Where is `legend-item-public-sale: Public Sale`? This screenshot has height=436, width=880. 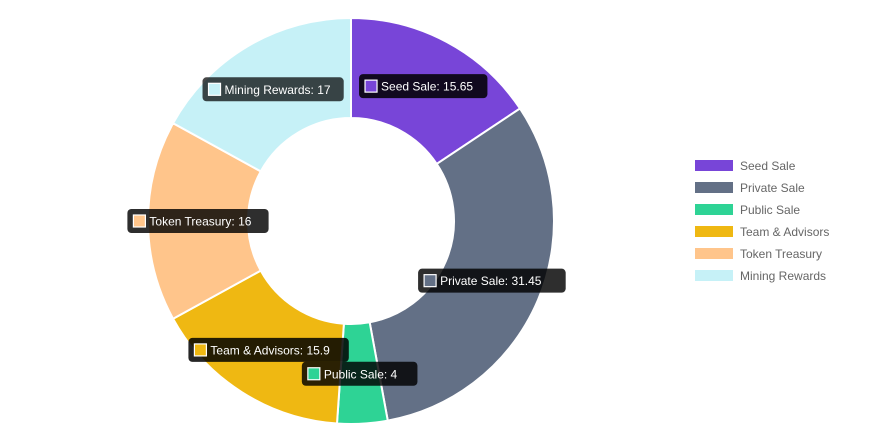 legend-item-public-sale: Public Sale is located at coordinates (747, 210).